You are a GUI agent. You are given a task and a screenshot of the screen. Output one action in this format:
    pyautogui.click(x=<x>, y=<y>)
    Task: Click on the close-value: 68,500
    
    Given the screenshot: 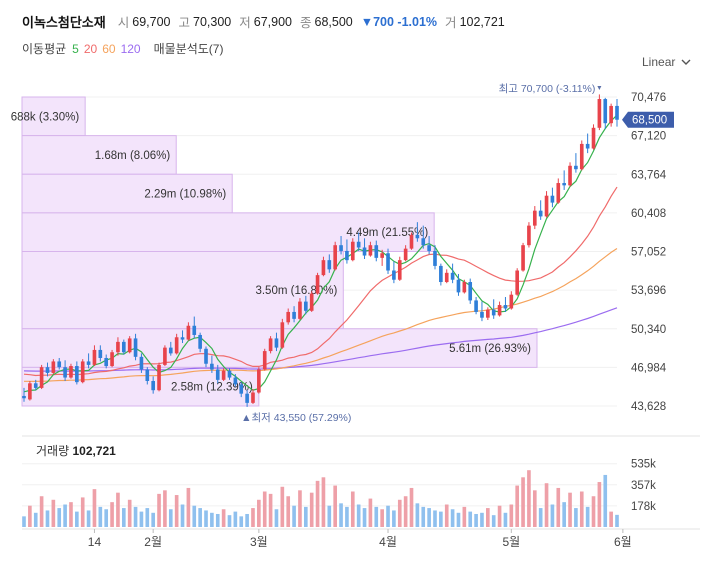 What is the action you would take?
    pyautogui.click(x=333, y=21)
    